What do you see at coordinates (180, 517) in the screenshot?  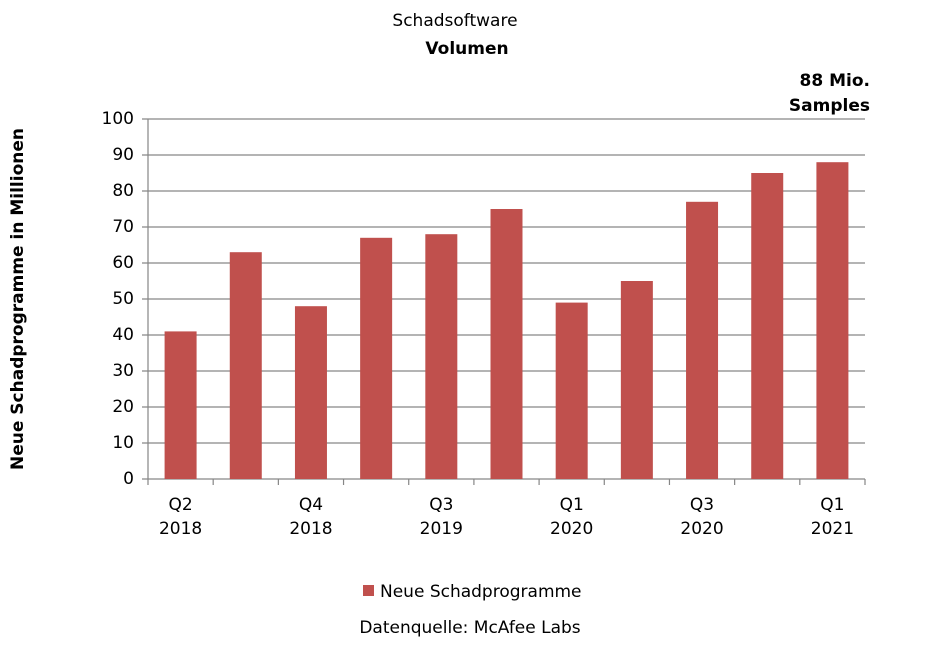 I see `x-tick-label: Q2 2018` at bounding box center [180, 517].